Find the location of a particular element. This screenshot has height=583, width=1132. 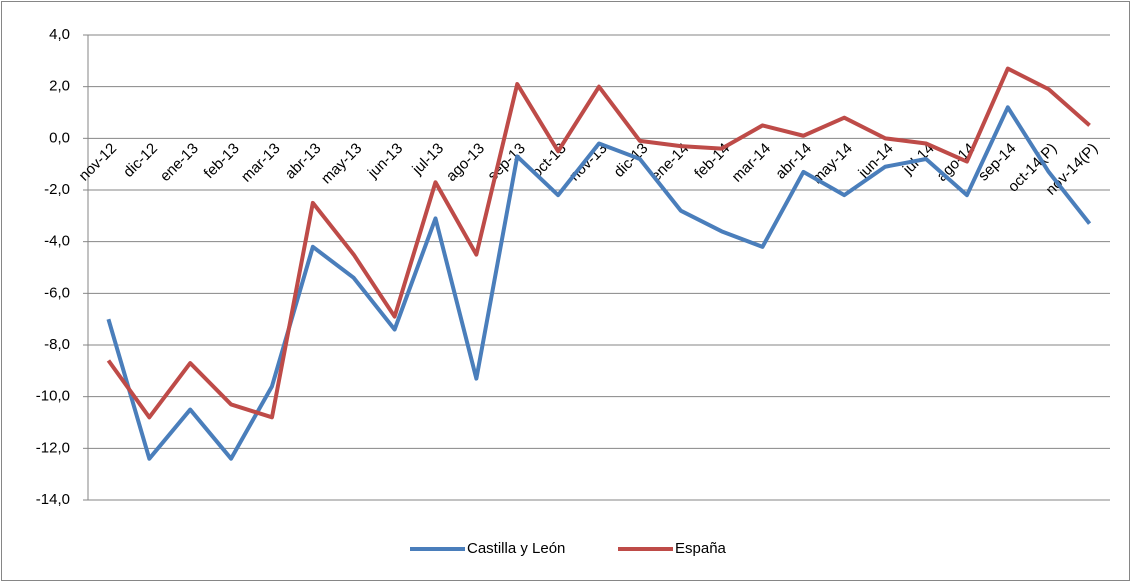

y-tick-label: 2,0 is located at coordinates (59, 86).